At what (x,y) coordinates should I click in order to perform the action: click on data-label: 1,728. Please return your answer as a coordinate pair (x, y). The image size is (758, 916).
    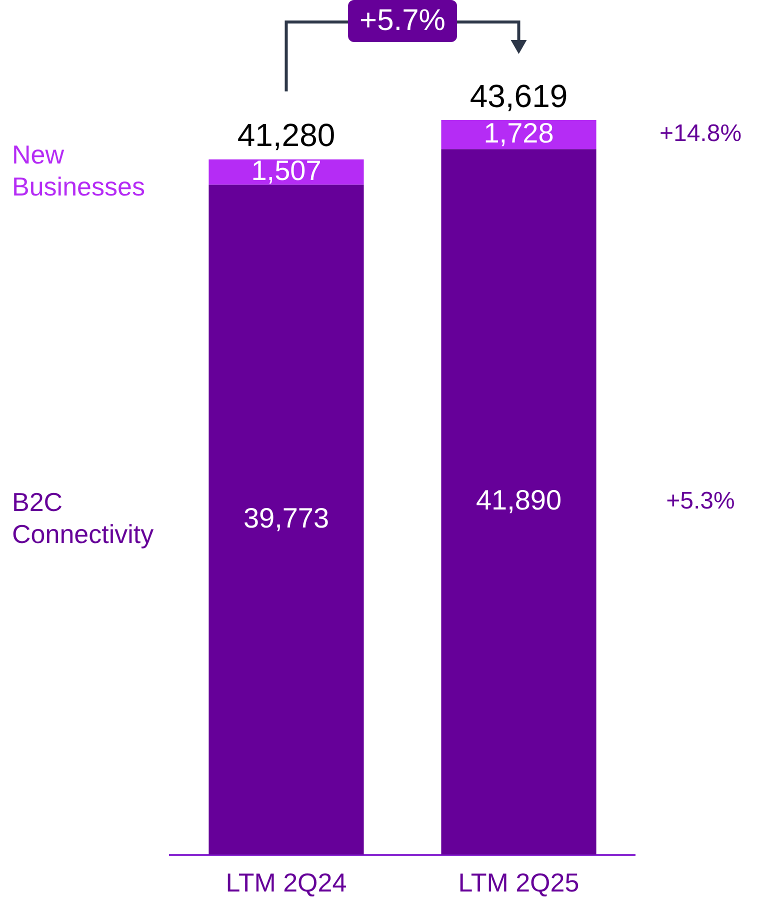
    Looking at the image, I should click on (519, 132).